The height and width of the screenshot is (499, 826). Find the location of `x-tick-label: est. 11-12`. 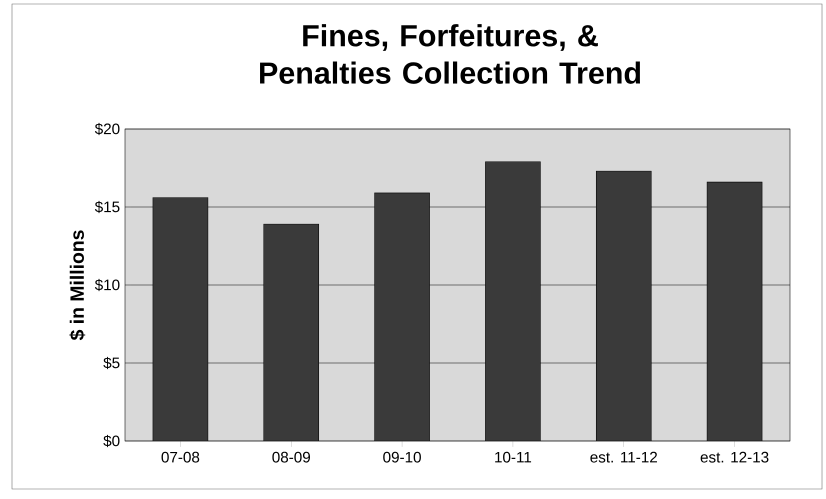

x-tick-label: est. 11-12 is located at coordinates (623, 457).